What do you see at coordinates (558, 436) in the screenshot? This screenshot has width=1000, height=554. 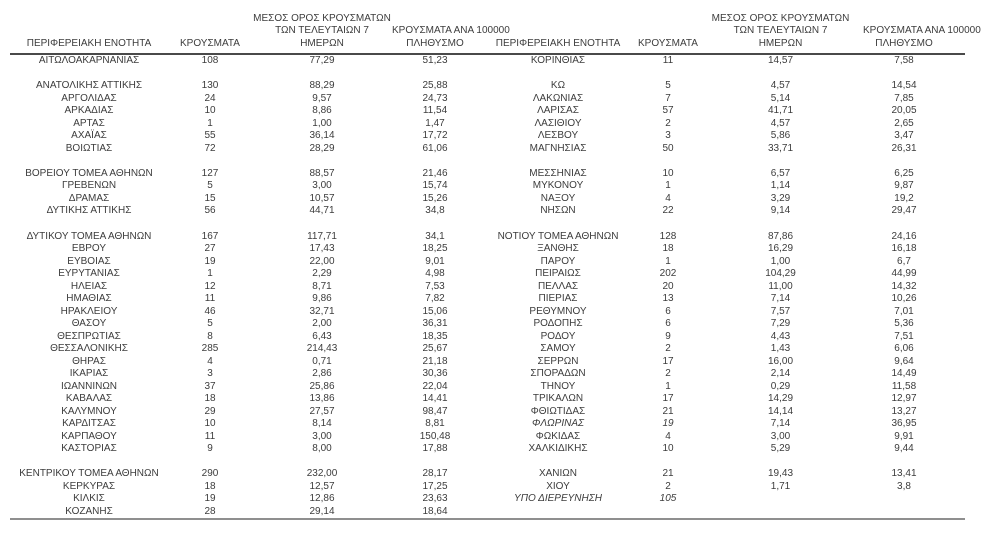 I see `region-name-cell-right: ΦΩΚΙΔΑΣ` at bounding box center [558, 436].